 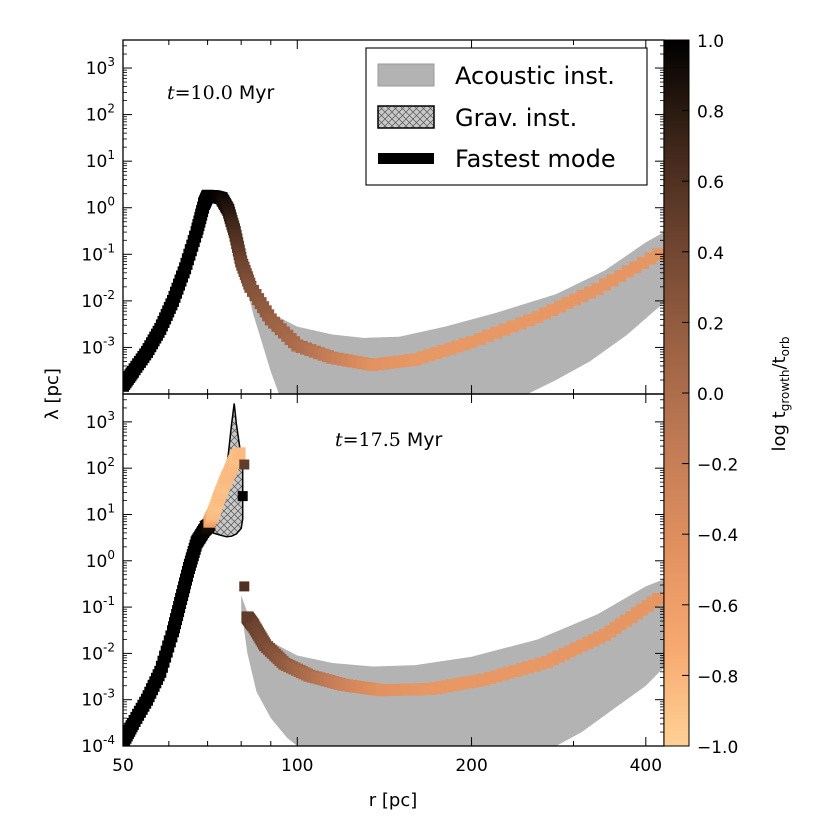 I want to click on colorbar-tick-label: 0.4, so click(x=710, y=254).